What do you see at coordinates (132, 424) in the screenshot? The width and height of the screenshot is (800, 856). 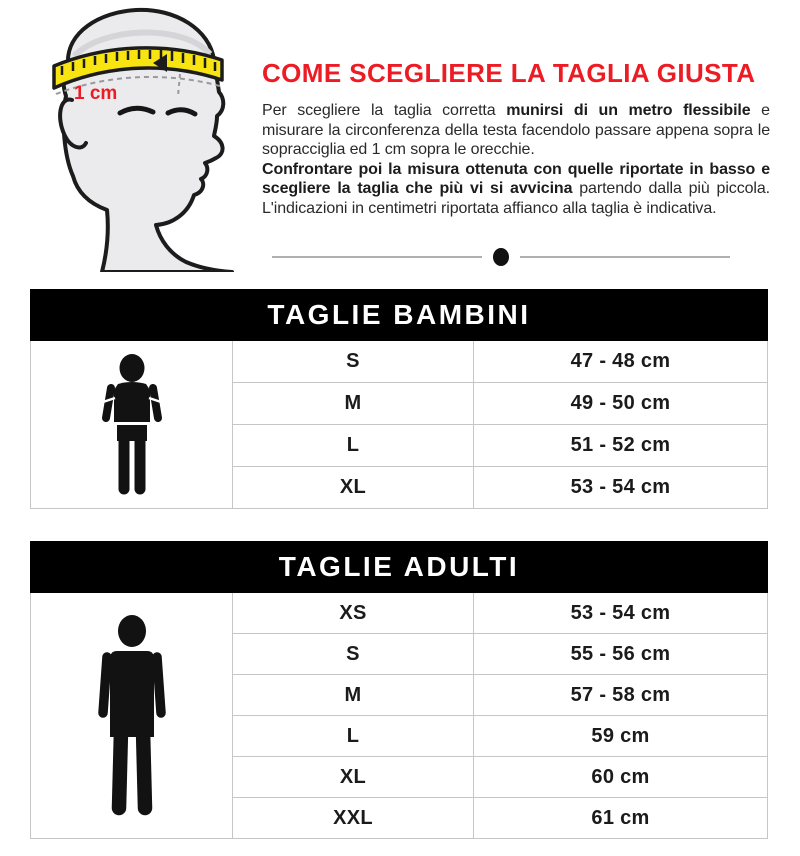 I see `child-pictogram-icon` at bounding box center [132, 424].